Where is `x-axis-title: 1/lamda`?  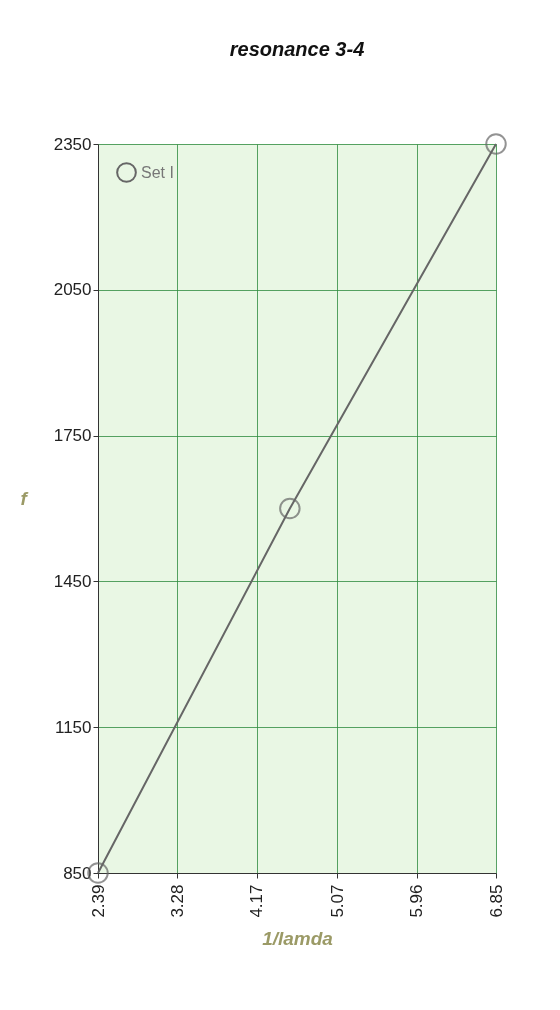
x-axis-title: 1/lamda is located at coordinates (298, 938).